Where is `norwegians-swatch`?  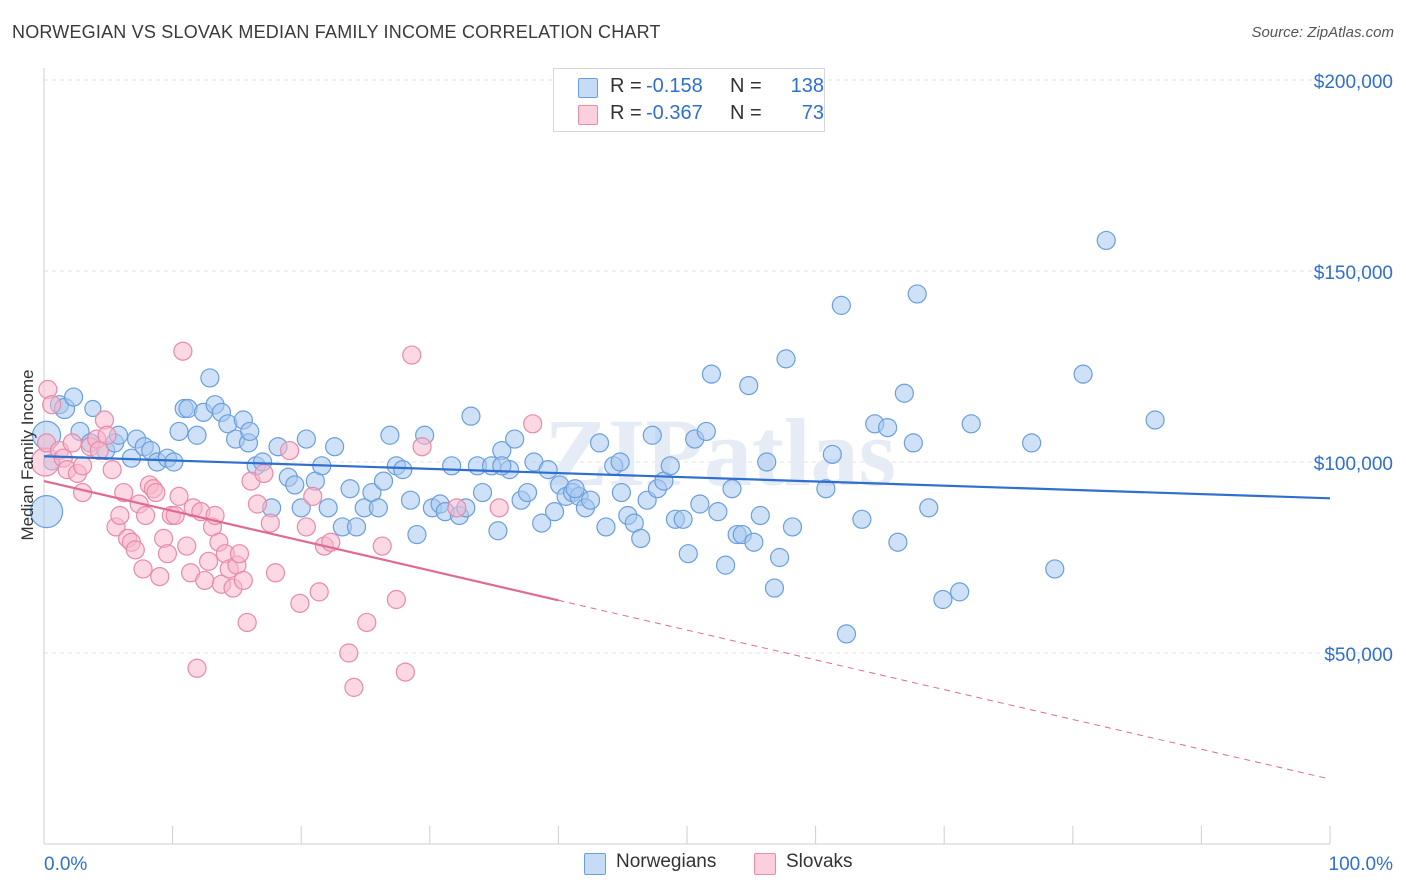 norwegians-swatch is located at coordinates (595, 864).